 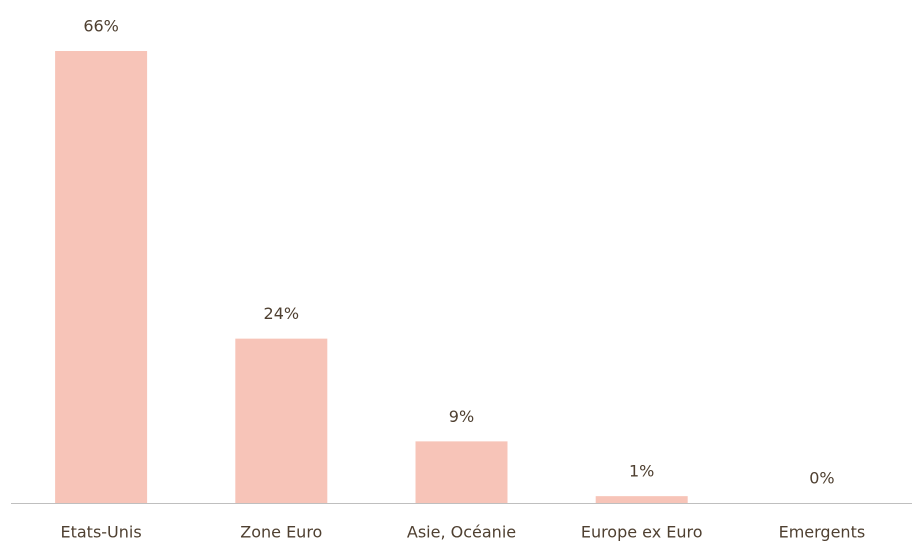 What do you see at coordinates (100, 532) in the screenshot?
I see `x-tick-label: Etats-Unis` at bounding box center [100, 532].